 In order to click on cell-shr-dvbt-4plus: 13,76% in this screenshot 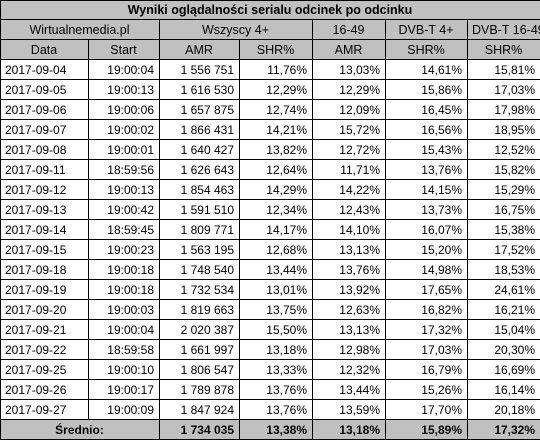, I will do `click(426, 169)`.